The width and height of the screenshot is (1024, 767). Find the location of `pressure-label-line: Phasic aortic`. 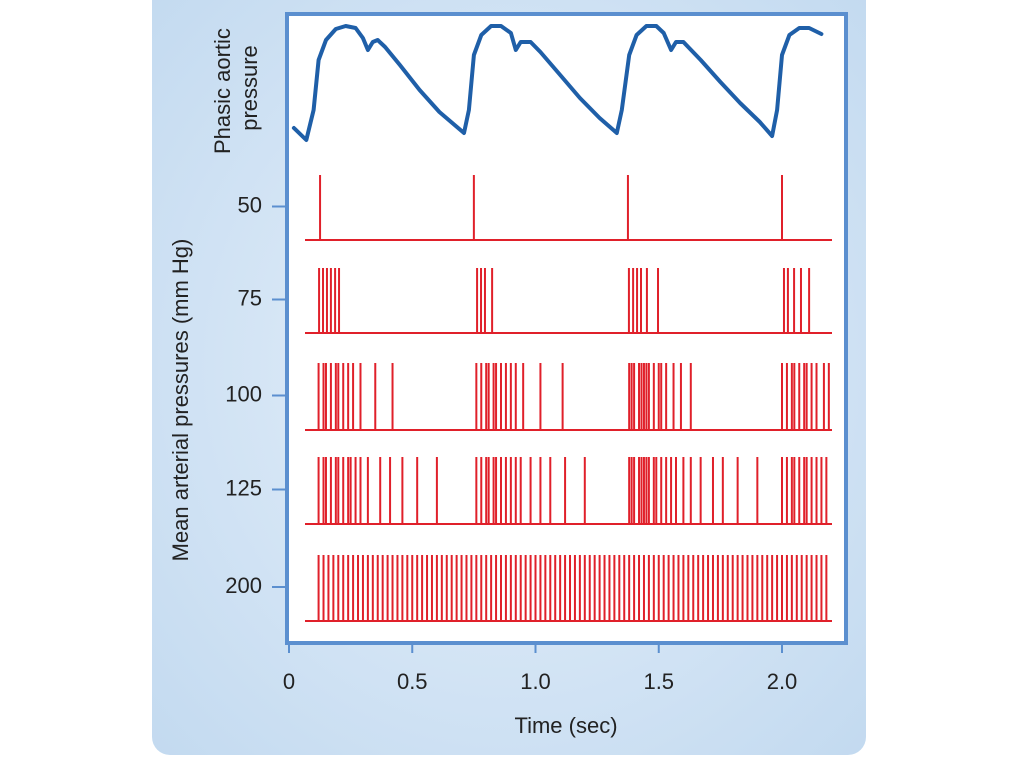

pressure-label-line: Phasic aortic is located at coordinates (222, 91).